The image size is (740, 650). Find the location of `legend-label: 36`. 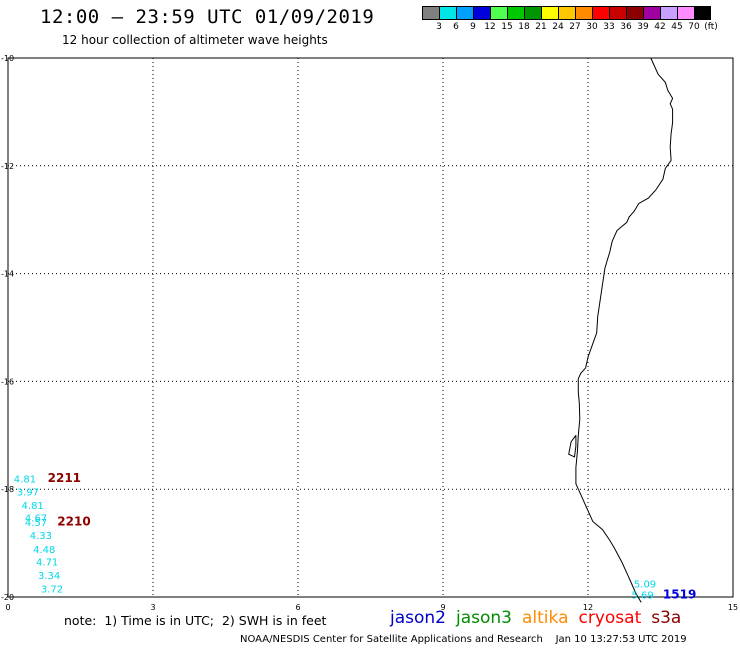

legend-label: 36 is located at coordinates (626, 27).